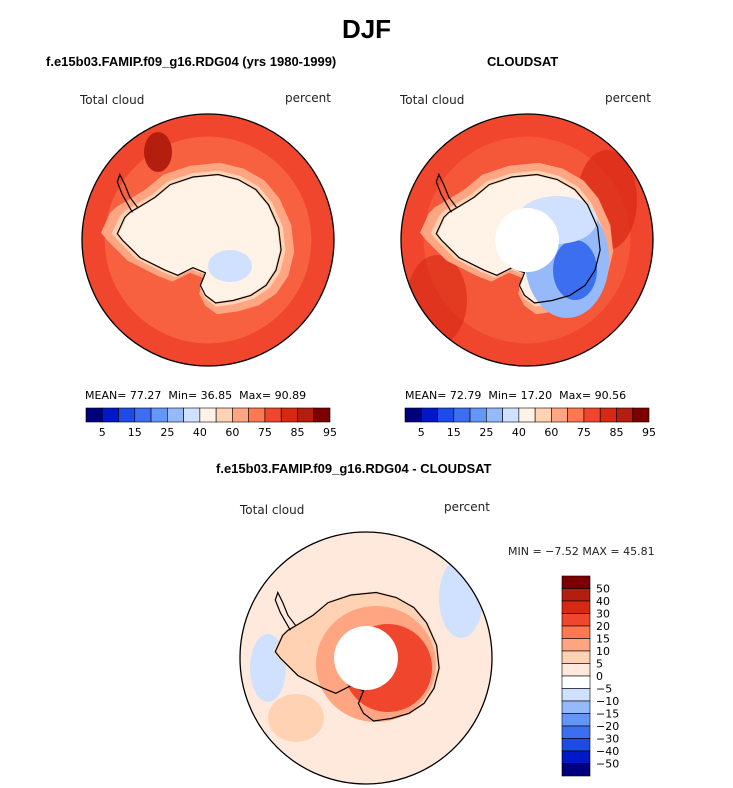 This screenshot has width=733, height=788. I want to click on figure-title: DJF, so click(366, 29).